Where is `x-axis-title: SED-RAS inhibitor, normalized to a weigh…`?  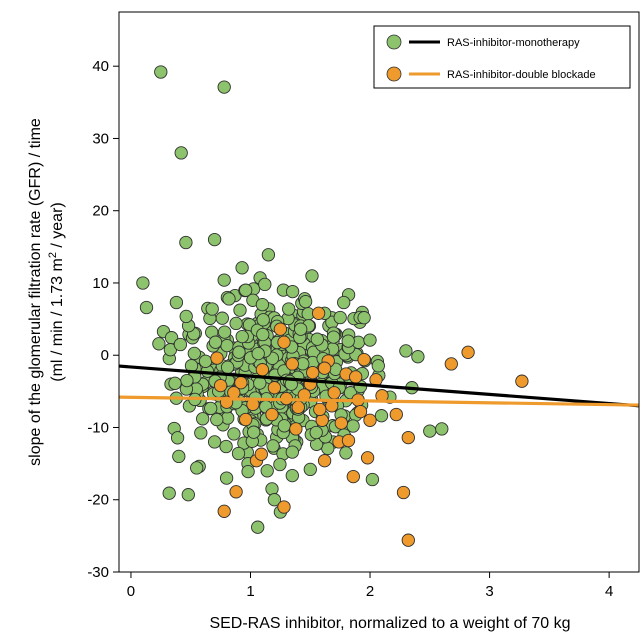
x-axis-title: SED-RAS inhibitor, normalized to a weigh… is located at coordinates (389, 623).